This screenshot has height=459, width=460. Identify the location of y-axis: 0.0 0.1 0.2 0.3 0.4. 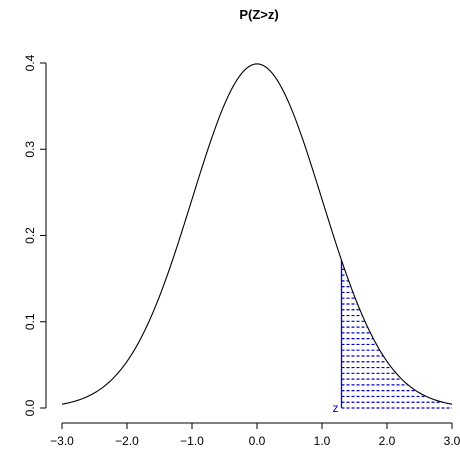
(35, 235).